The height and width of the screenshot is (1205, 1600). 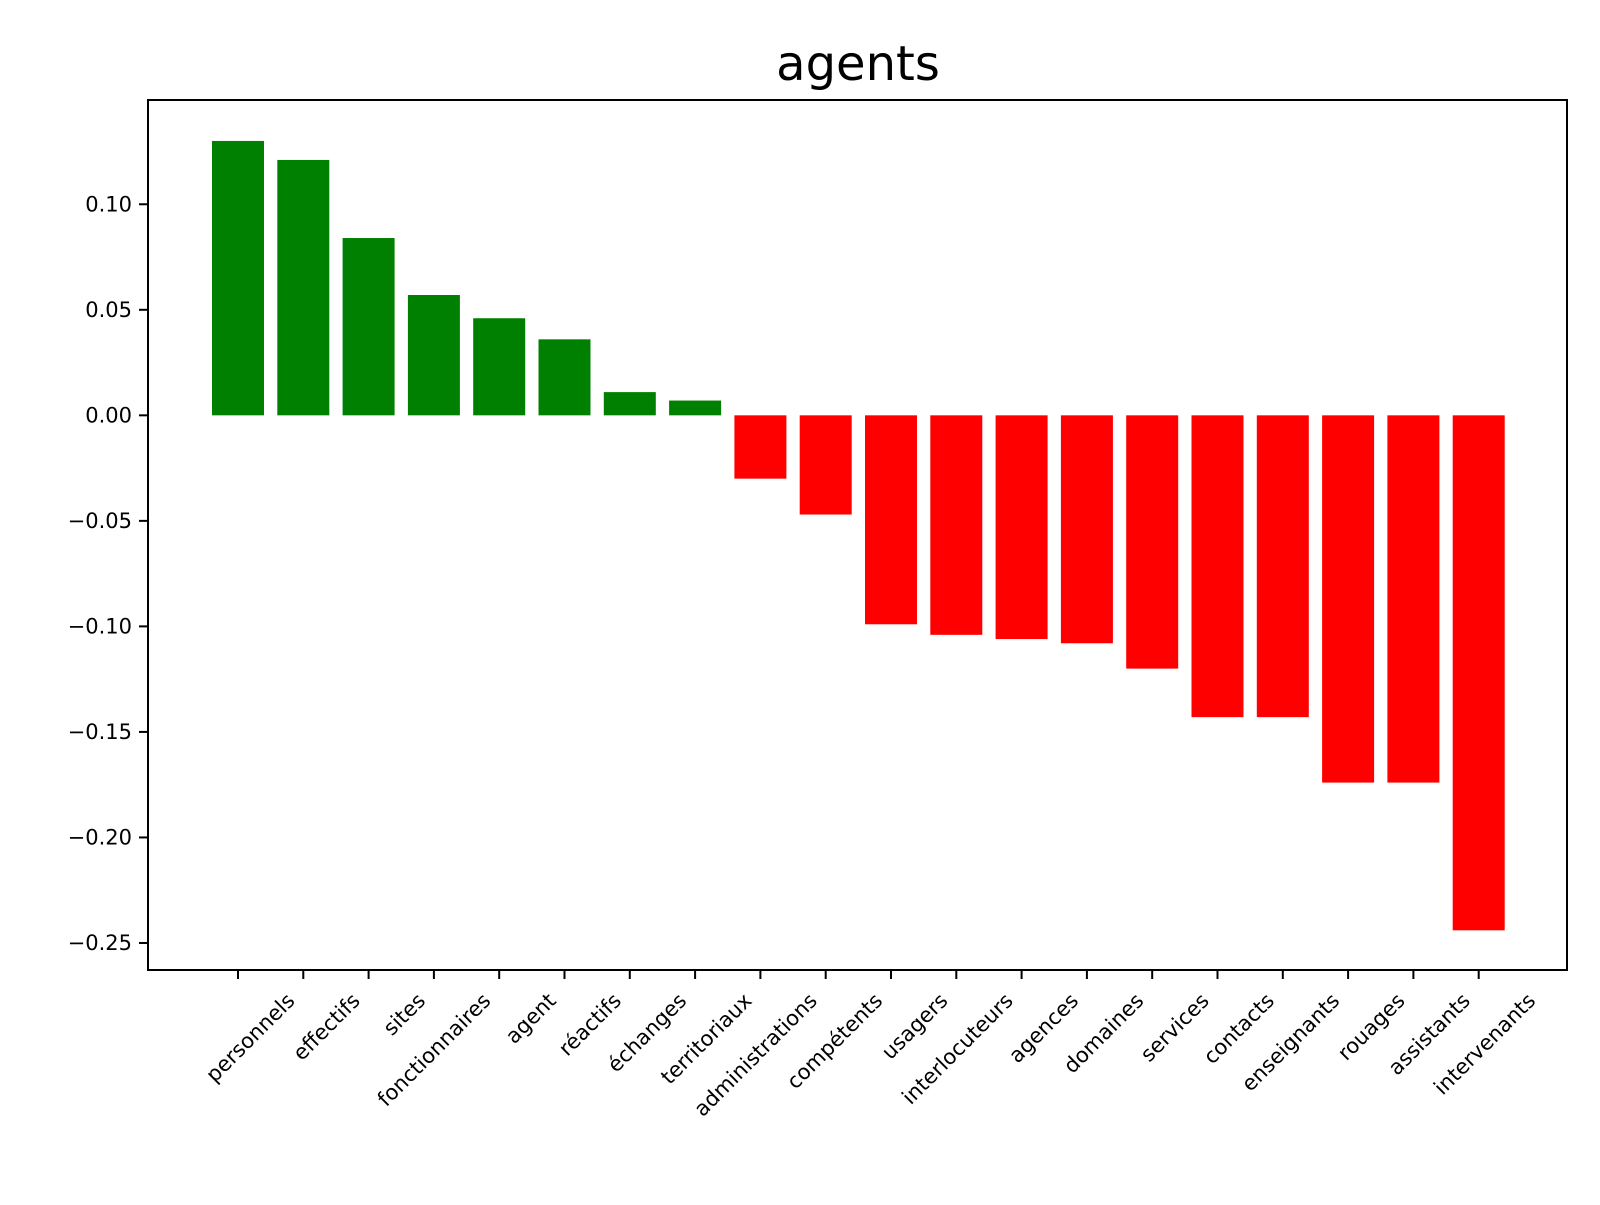 I want to click on y-tick-label: 0.00, so click(x=108, y=415).